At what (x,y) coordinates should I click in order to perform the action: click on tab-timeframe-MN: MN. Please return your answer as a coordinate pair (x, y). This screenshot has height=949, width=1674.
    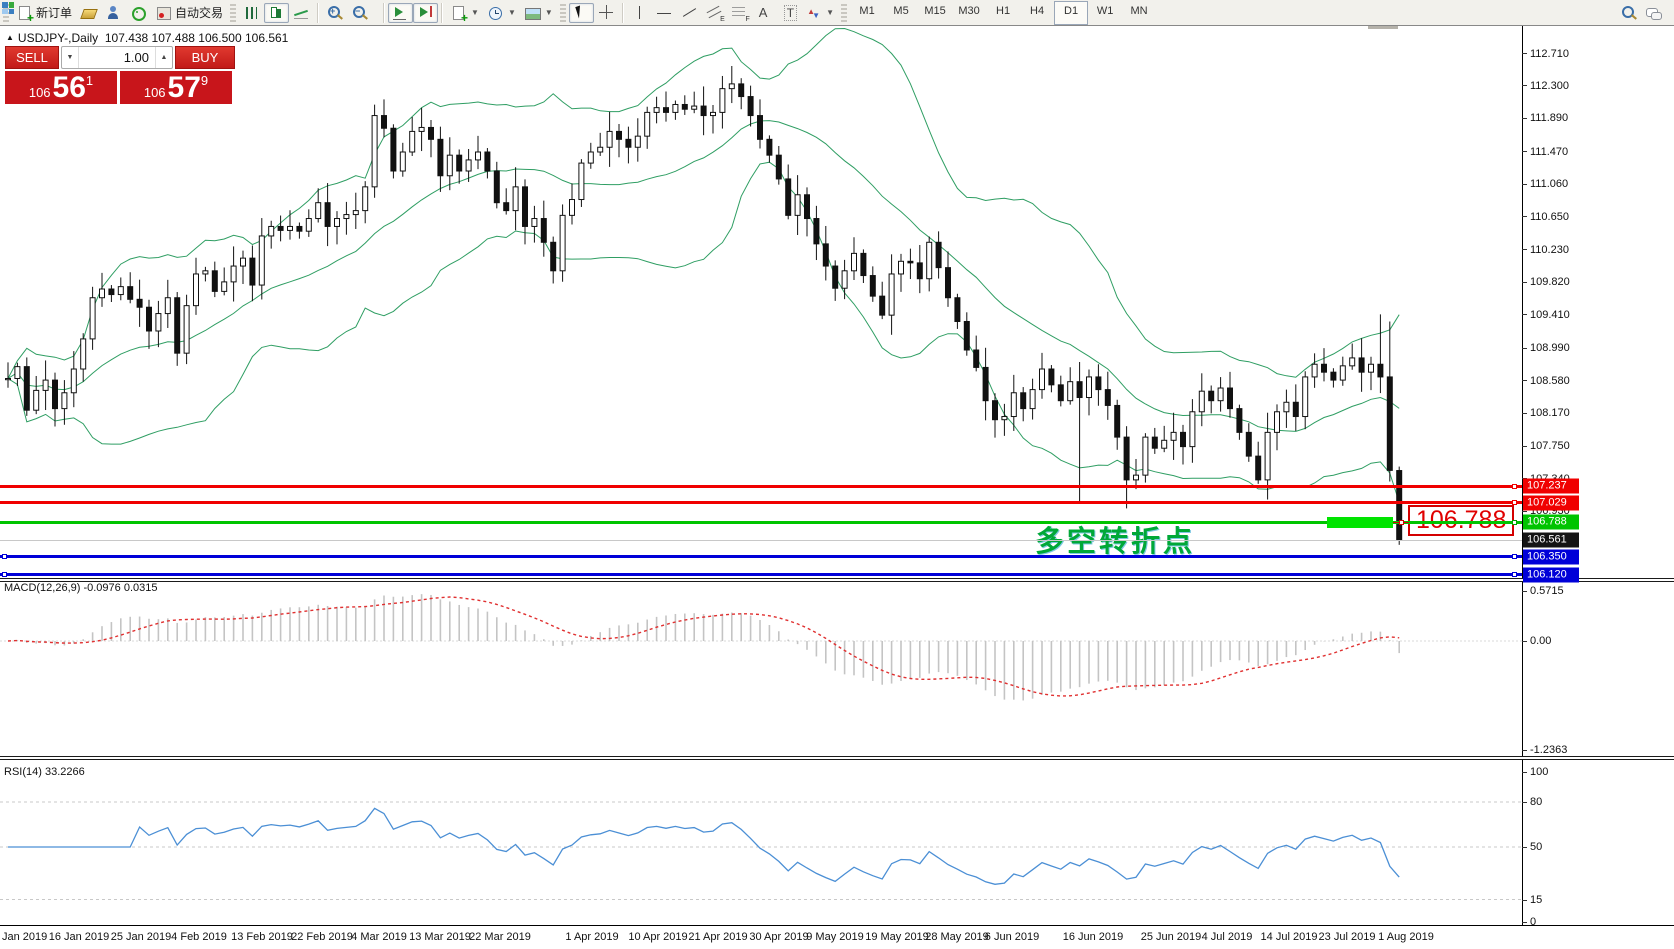
    Looking at the image, I should click on (1139, 10).